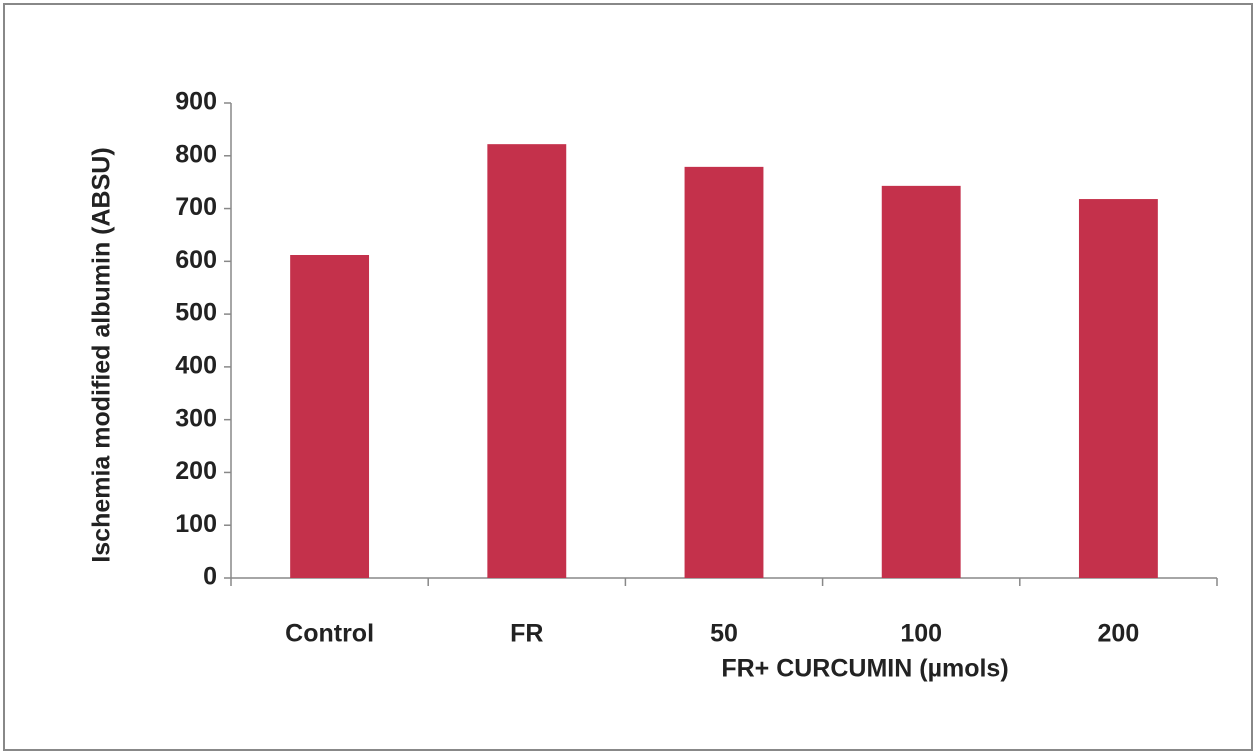  I want to click on x-tick-label: Control, so click(329, 634).